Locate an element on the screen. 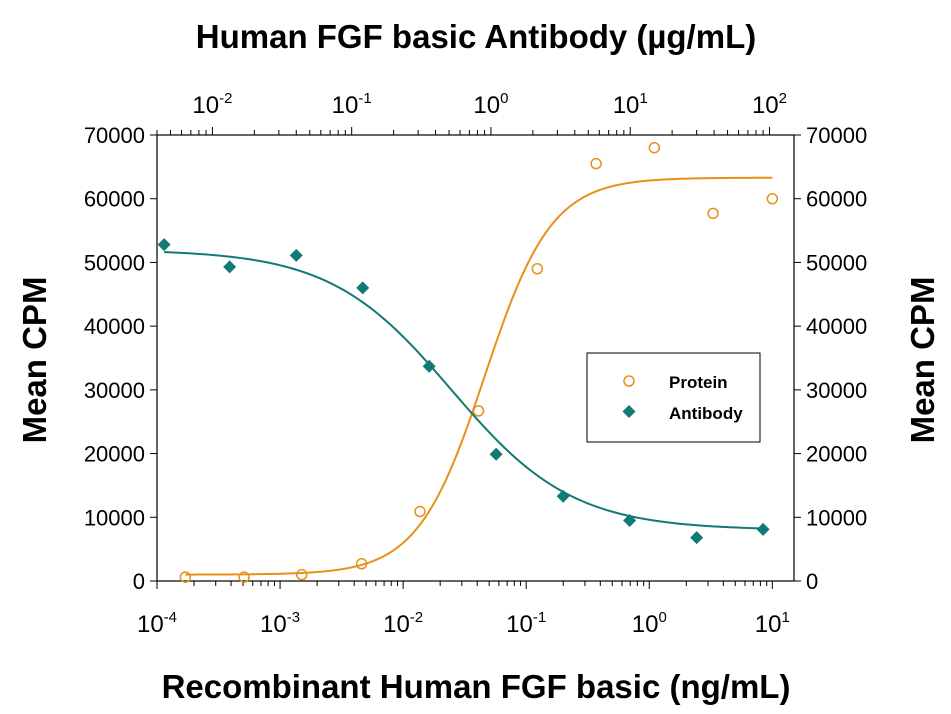  y-tick-label-right: 60000 is located at coordinates (836, 199).